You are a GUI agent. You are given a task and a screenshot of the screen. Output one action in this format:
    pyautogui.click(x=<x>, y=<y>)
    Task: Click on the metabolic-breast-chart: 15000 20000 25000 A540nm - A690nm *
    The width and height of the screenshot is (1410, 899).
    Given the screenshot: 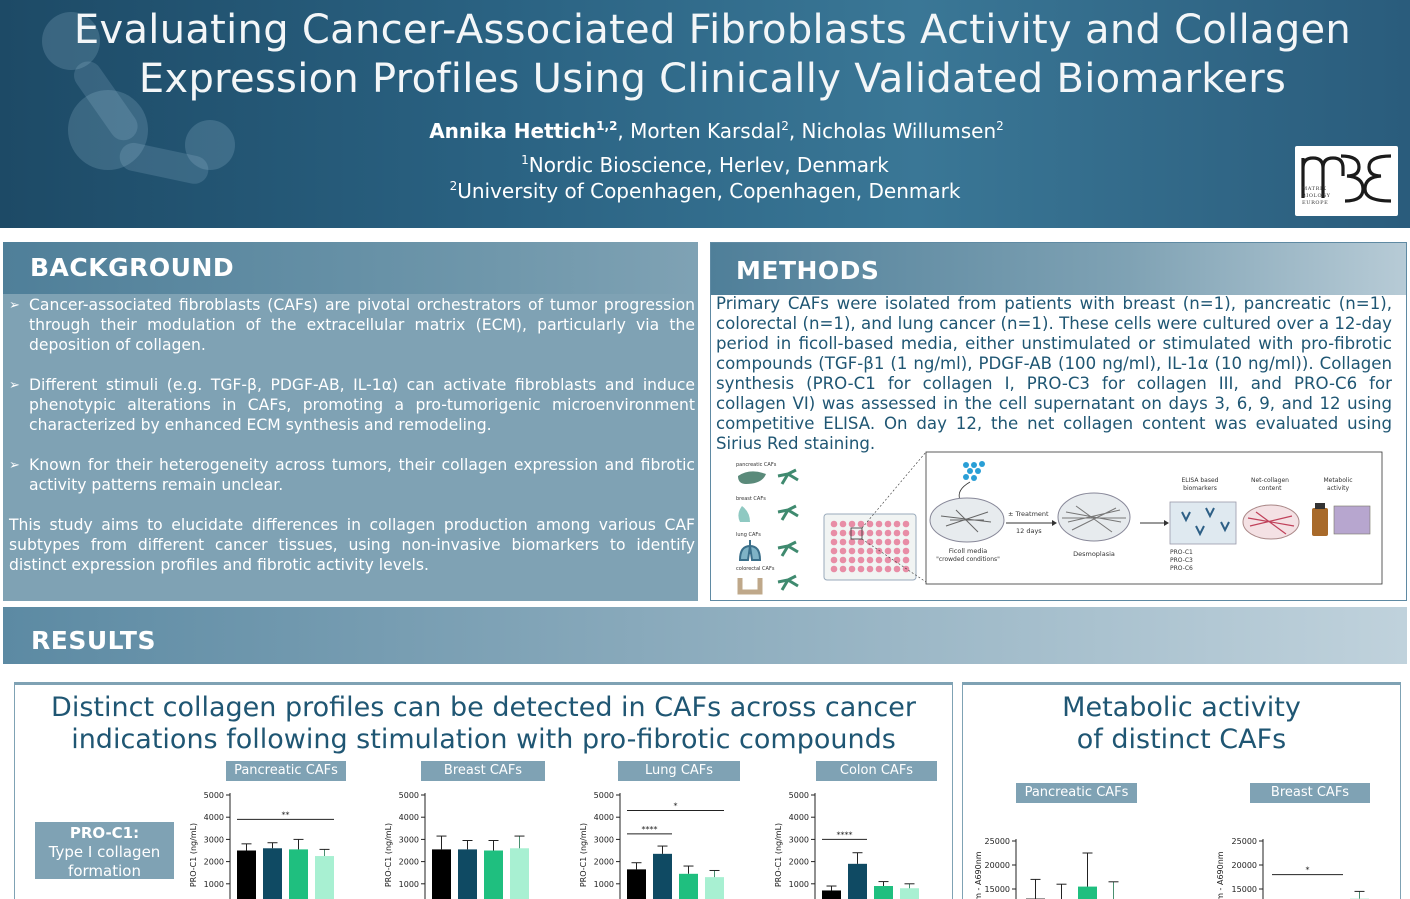 What is the action you would take?
    pyautogui.click(x=1292, y=868)
    